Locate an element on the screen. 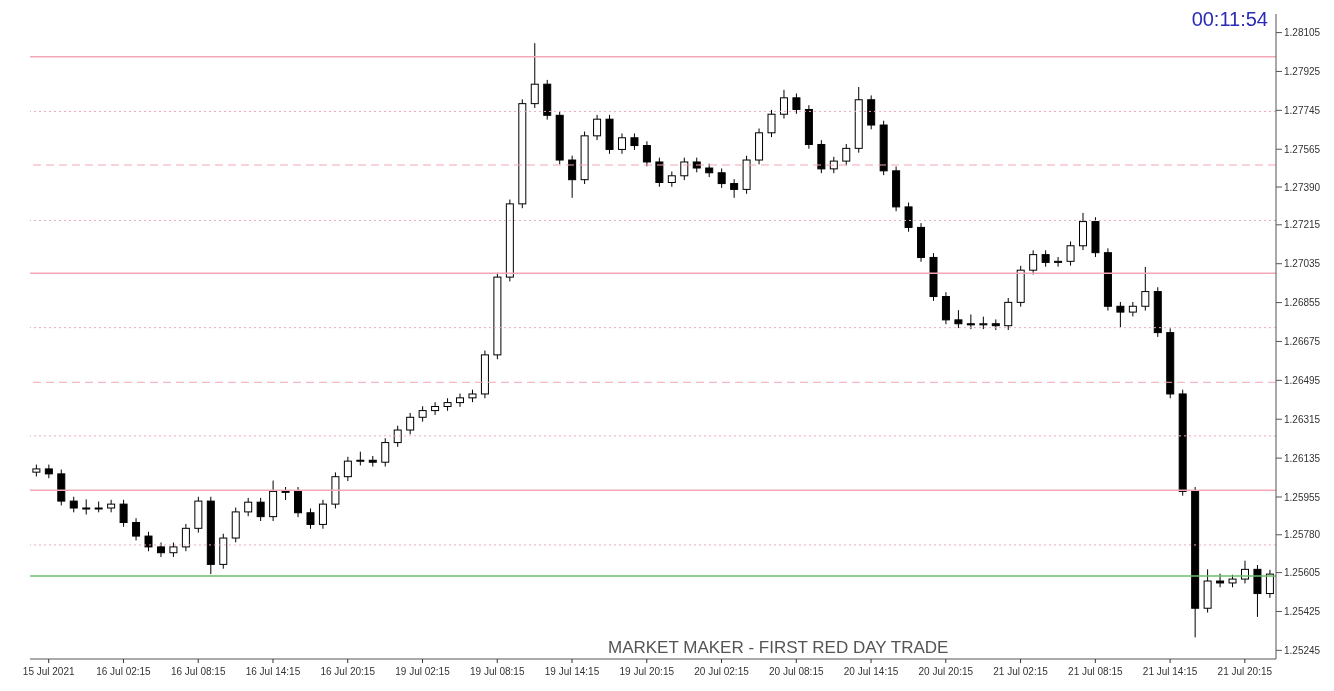 Image resolution: width=1334 pixels, height=691 pixels. x-tick-label: 21 Jul 14:15 is located at coordinates (1170, 671).